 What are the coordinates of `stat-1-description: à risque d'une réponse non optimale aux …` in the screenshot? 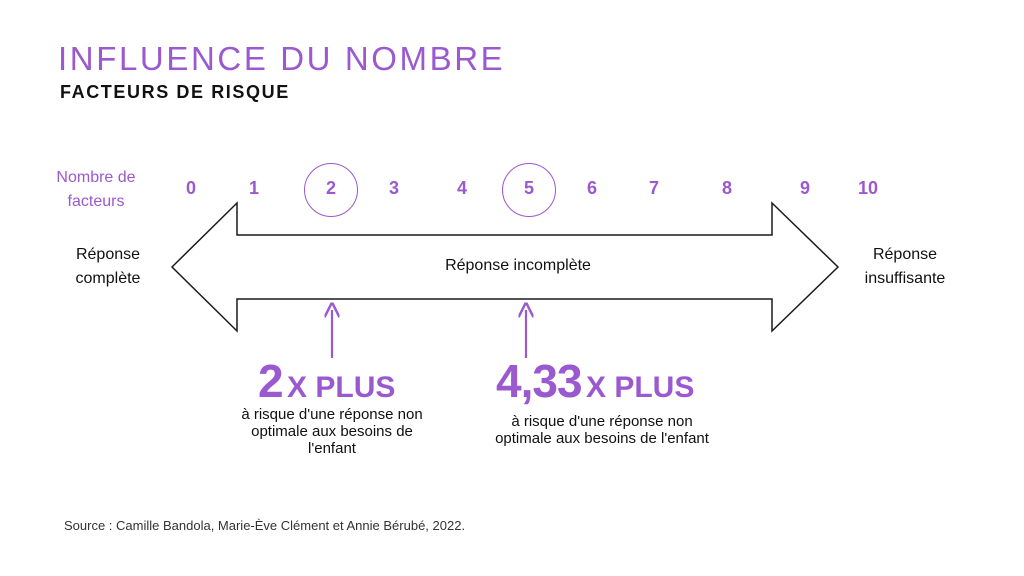 It's located at (332, 431).